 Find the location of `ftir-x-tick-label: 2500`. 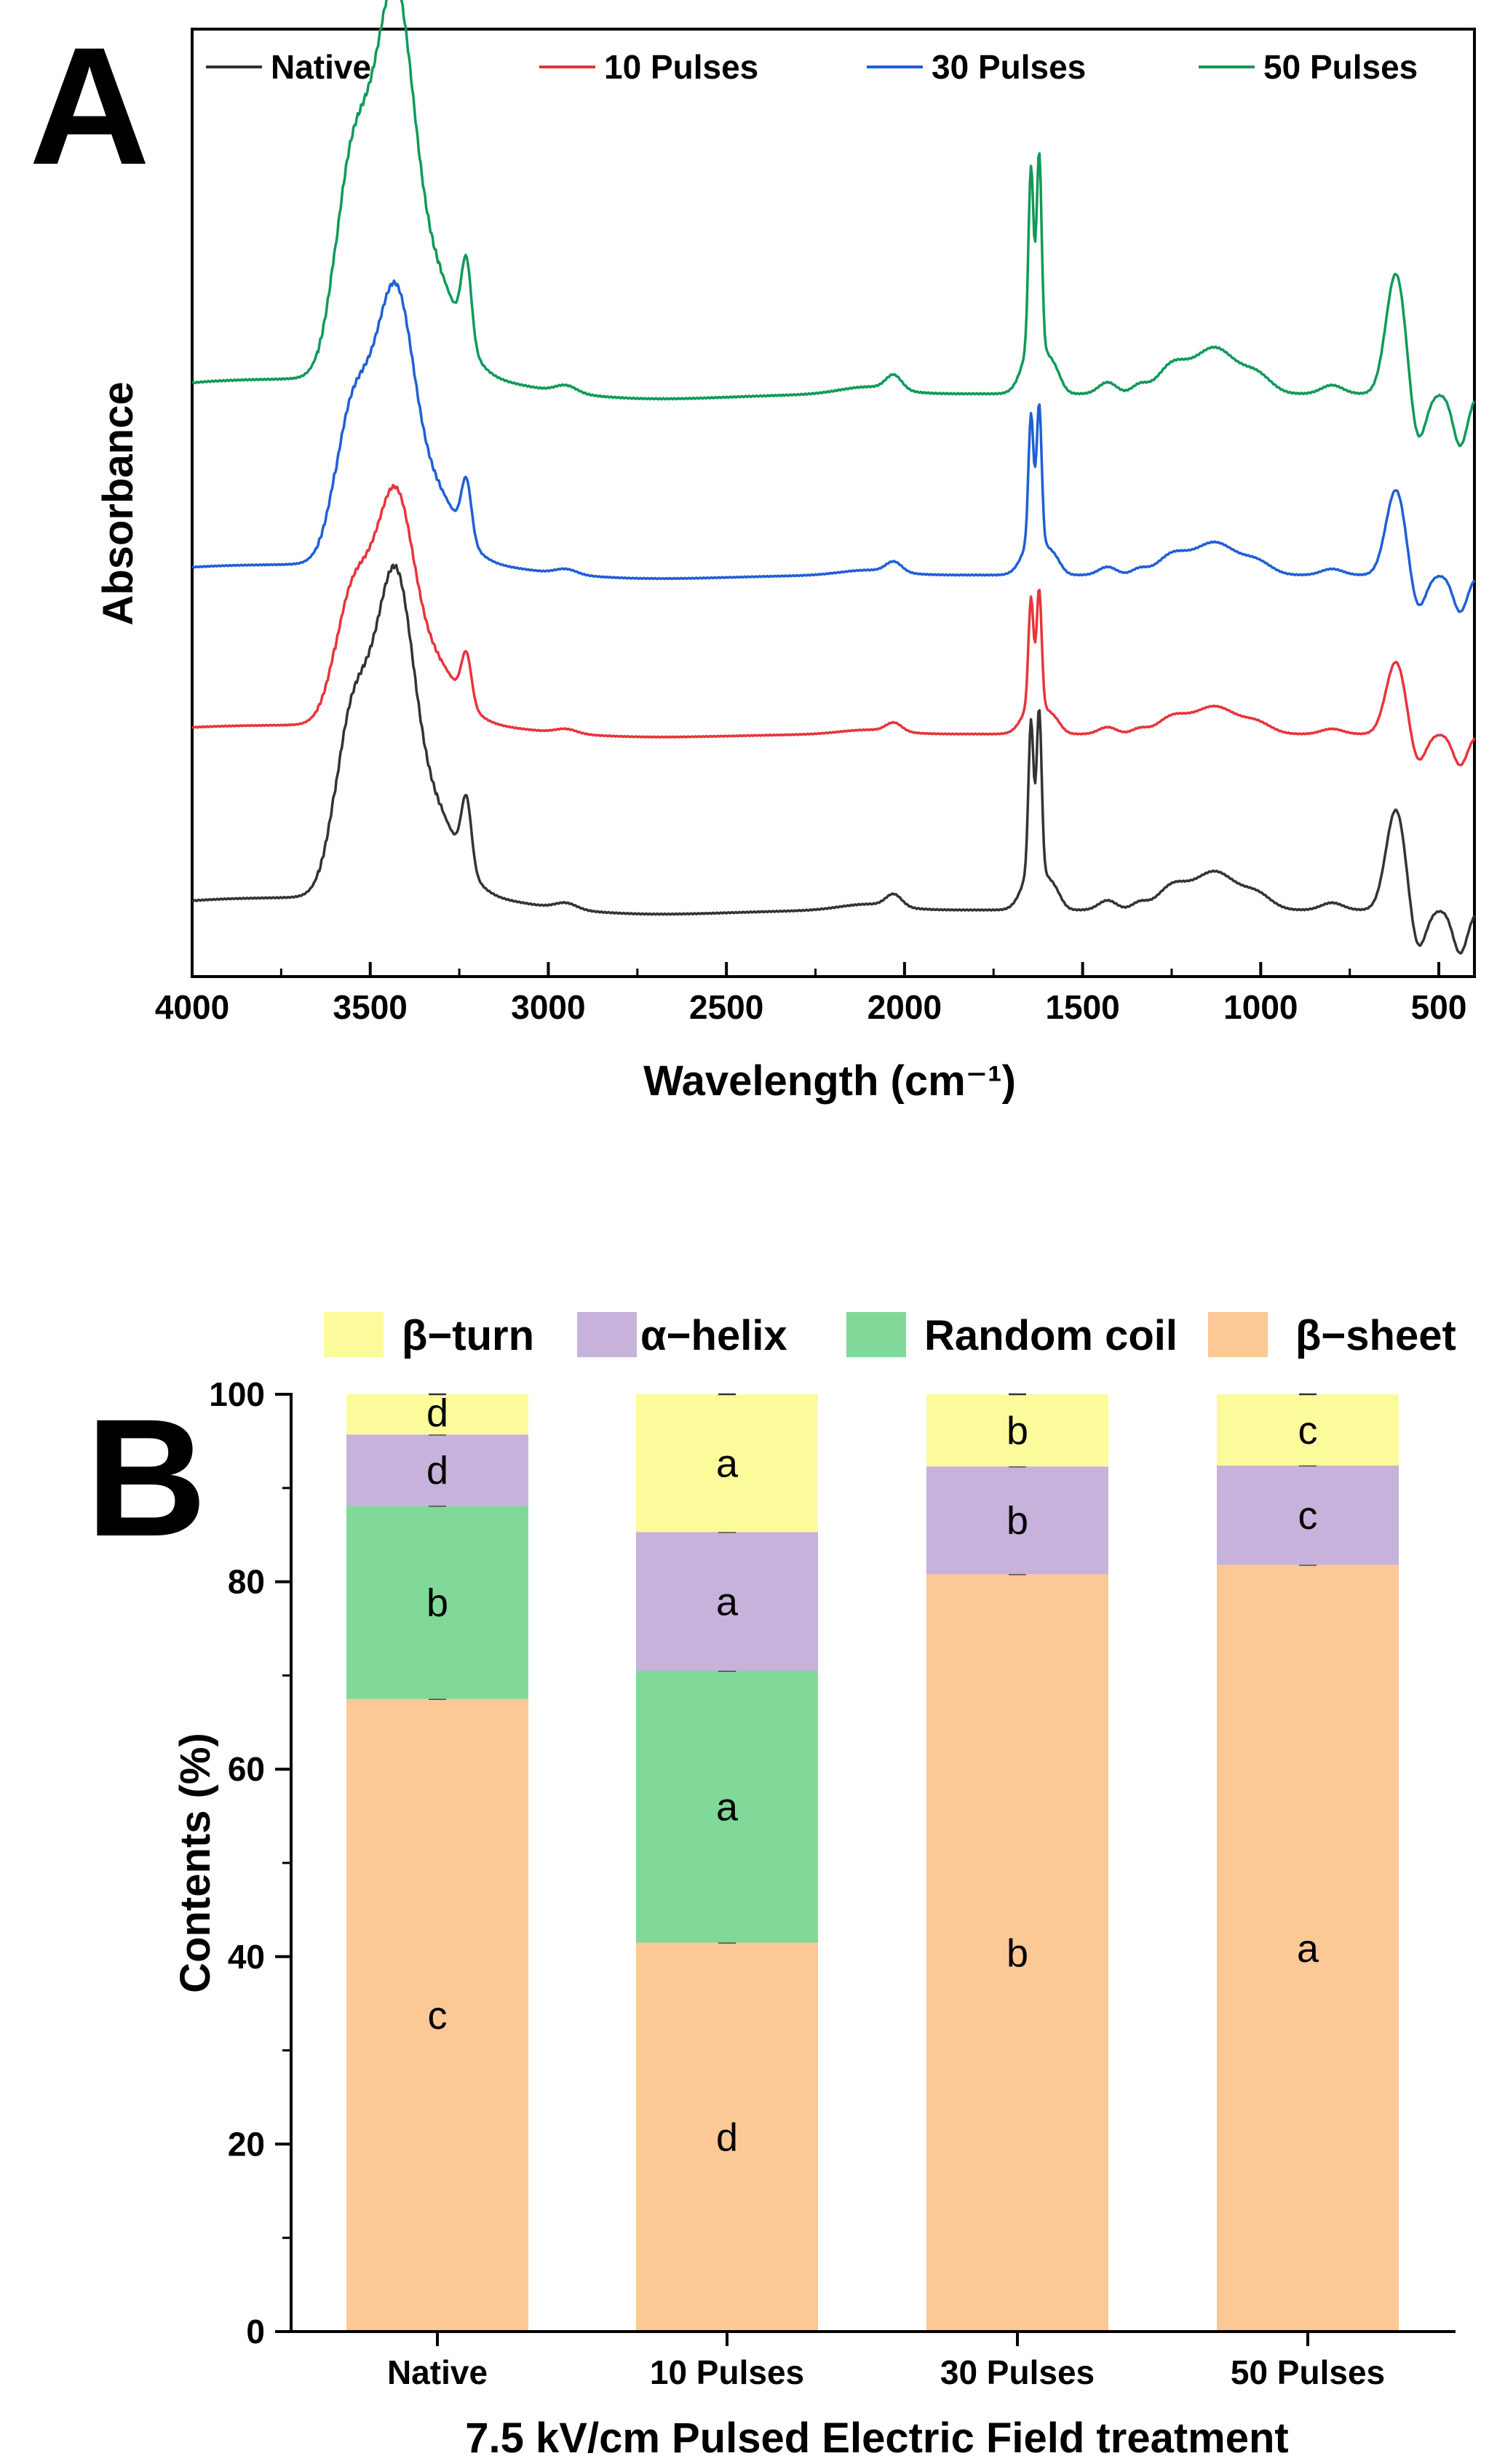

ftir-x-tick-label: 2500 is located at coordinates (726, 1007).